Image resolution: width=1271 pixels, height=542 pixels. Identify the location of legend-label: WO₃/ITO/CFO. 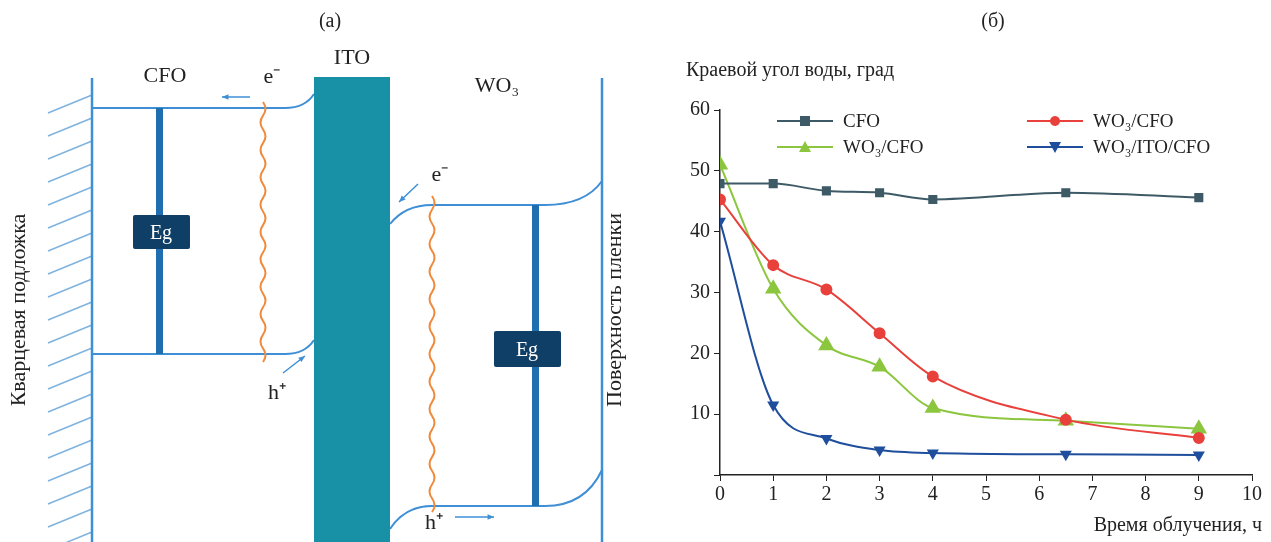
(1152, 147).